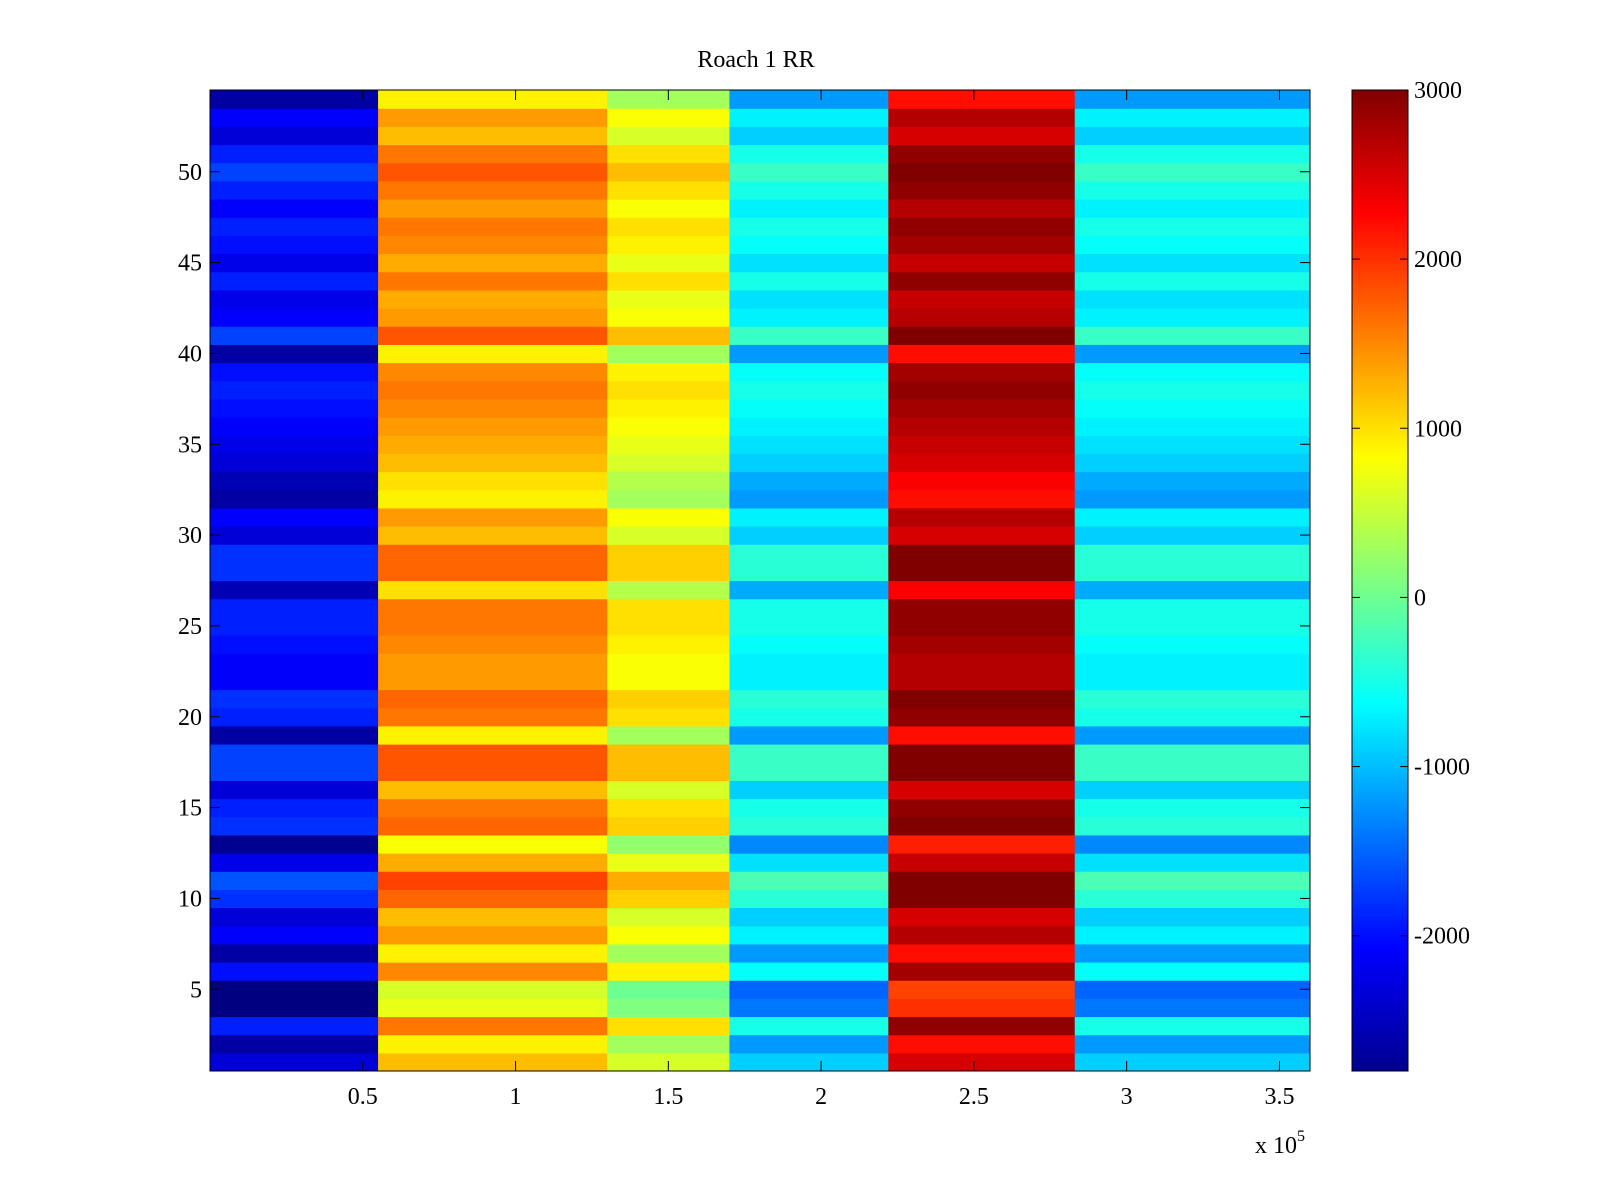 The width and height of the screenshot is (1600, 1200). Describe the element at coordinates (1380, 580) in the screenshot. I see `colorbar` at that location.